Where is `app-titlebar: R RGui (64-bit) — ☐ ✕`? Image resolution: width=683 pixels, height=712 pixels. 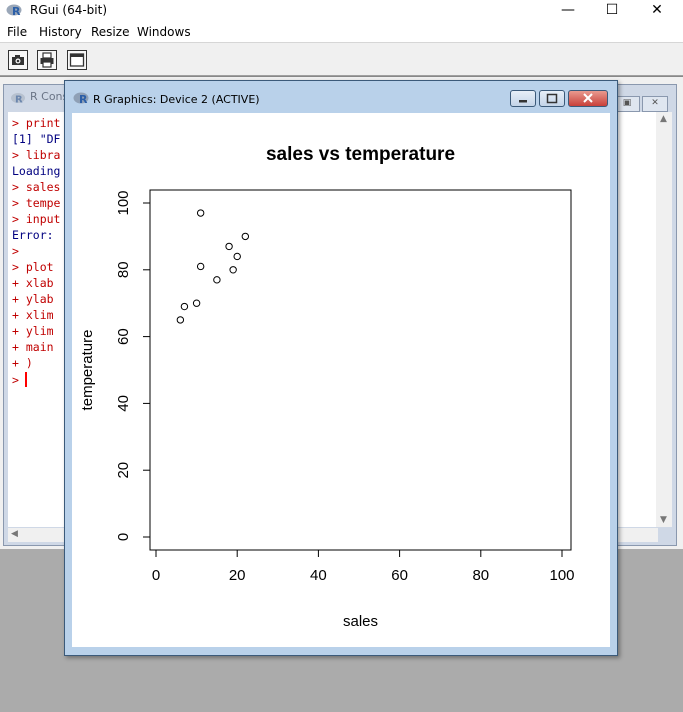 app-titlebar: R RGui (64-bit) — ☐ ✕ is located at coordinates (341, 11).